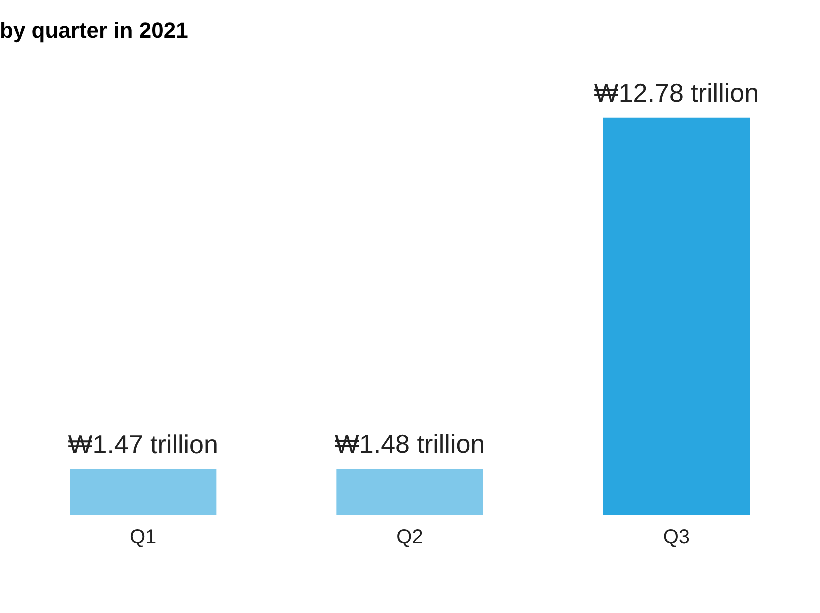 Image resolution: width=820 pixels, height=613 pixels. What do you see at coordinates (676, 537) in the screenshot?
I see `x-tick-label: Q3` at bounding box center [676, 537].